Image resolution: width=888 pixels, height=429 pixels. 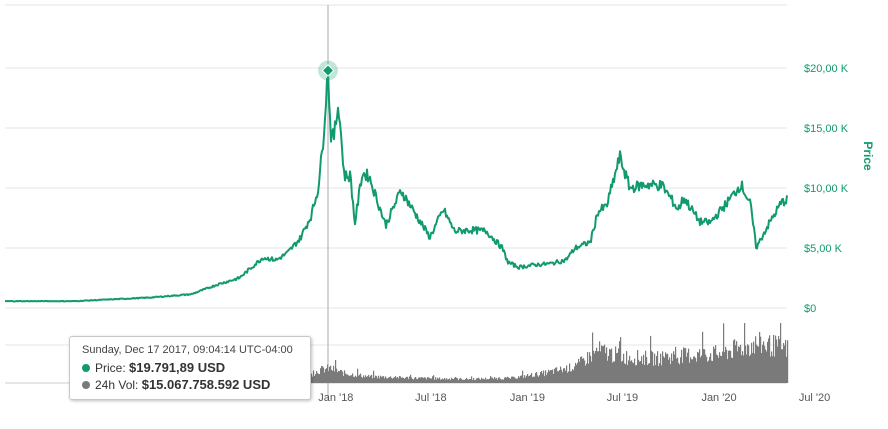 What do you see at coordinates (826, 189) in the screenshot?
I see `y-tick-label: $10,00 K` at bounding box center [826, 189].